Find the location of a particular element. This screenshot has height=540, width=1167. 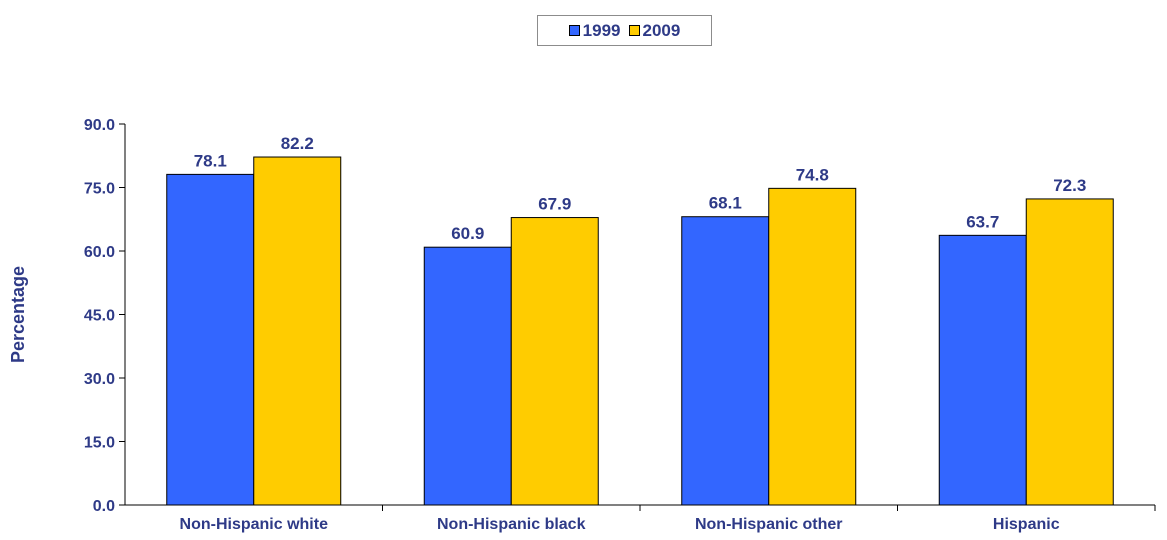

legend-label-1999: 1999 is located at coordinates (601, 30).